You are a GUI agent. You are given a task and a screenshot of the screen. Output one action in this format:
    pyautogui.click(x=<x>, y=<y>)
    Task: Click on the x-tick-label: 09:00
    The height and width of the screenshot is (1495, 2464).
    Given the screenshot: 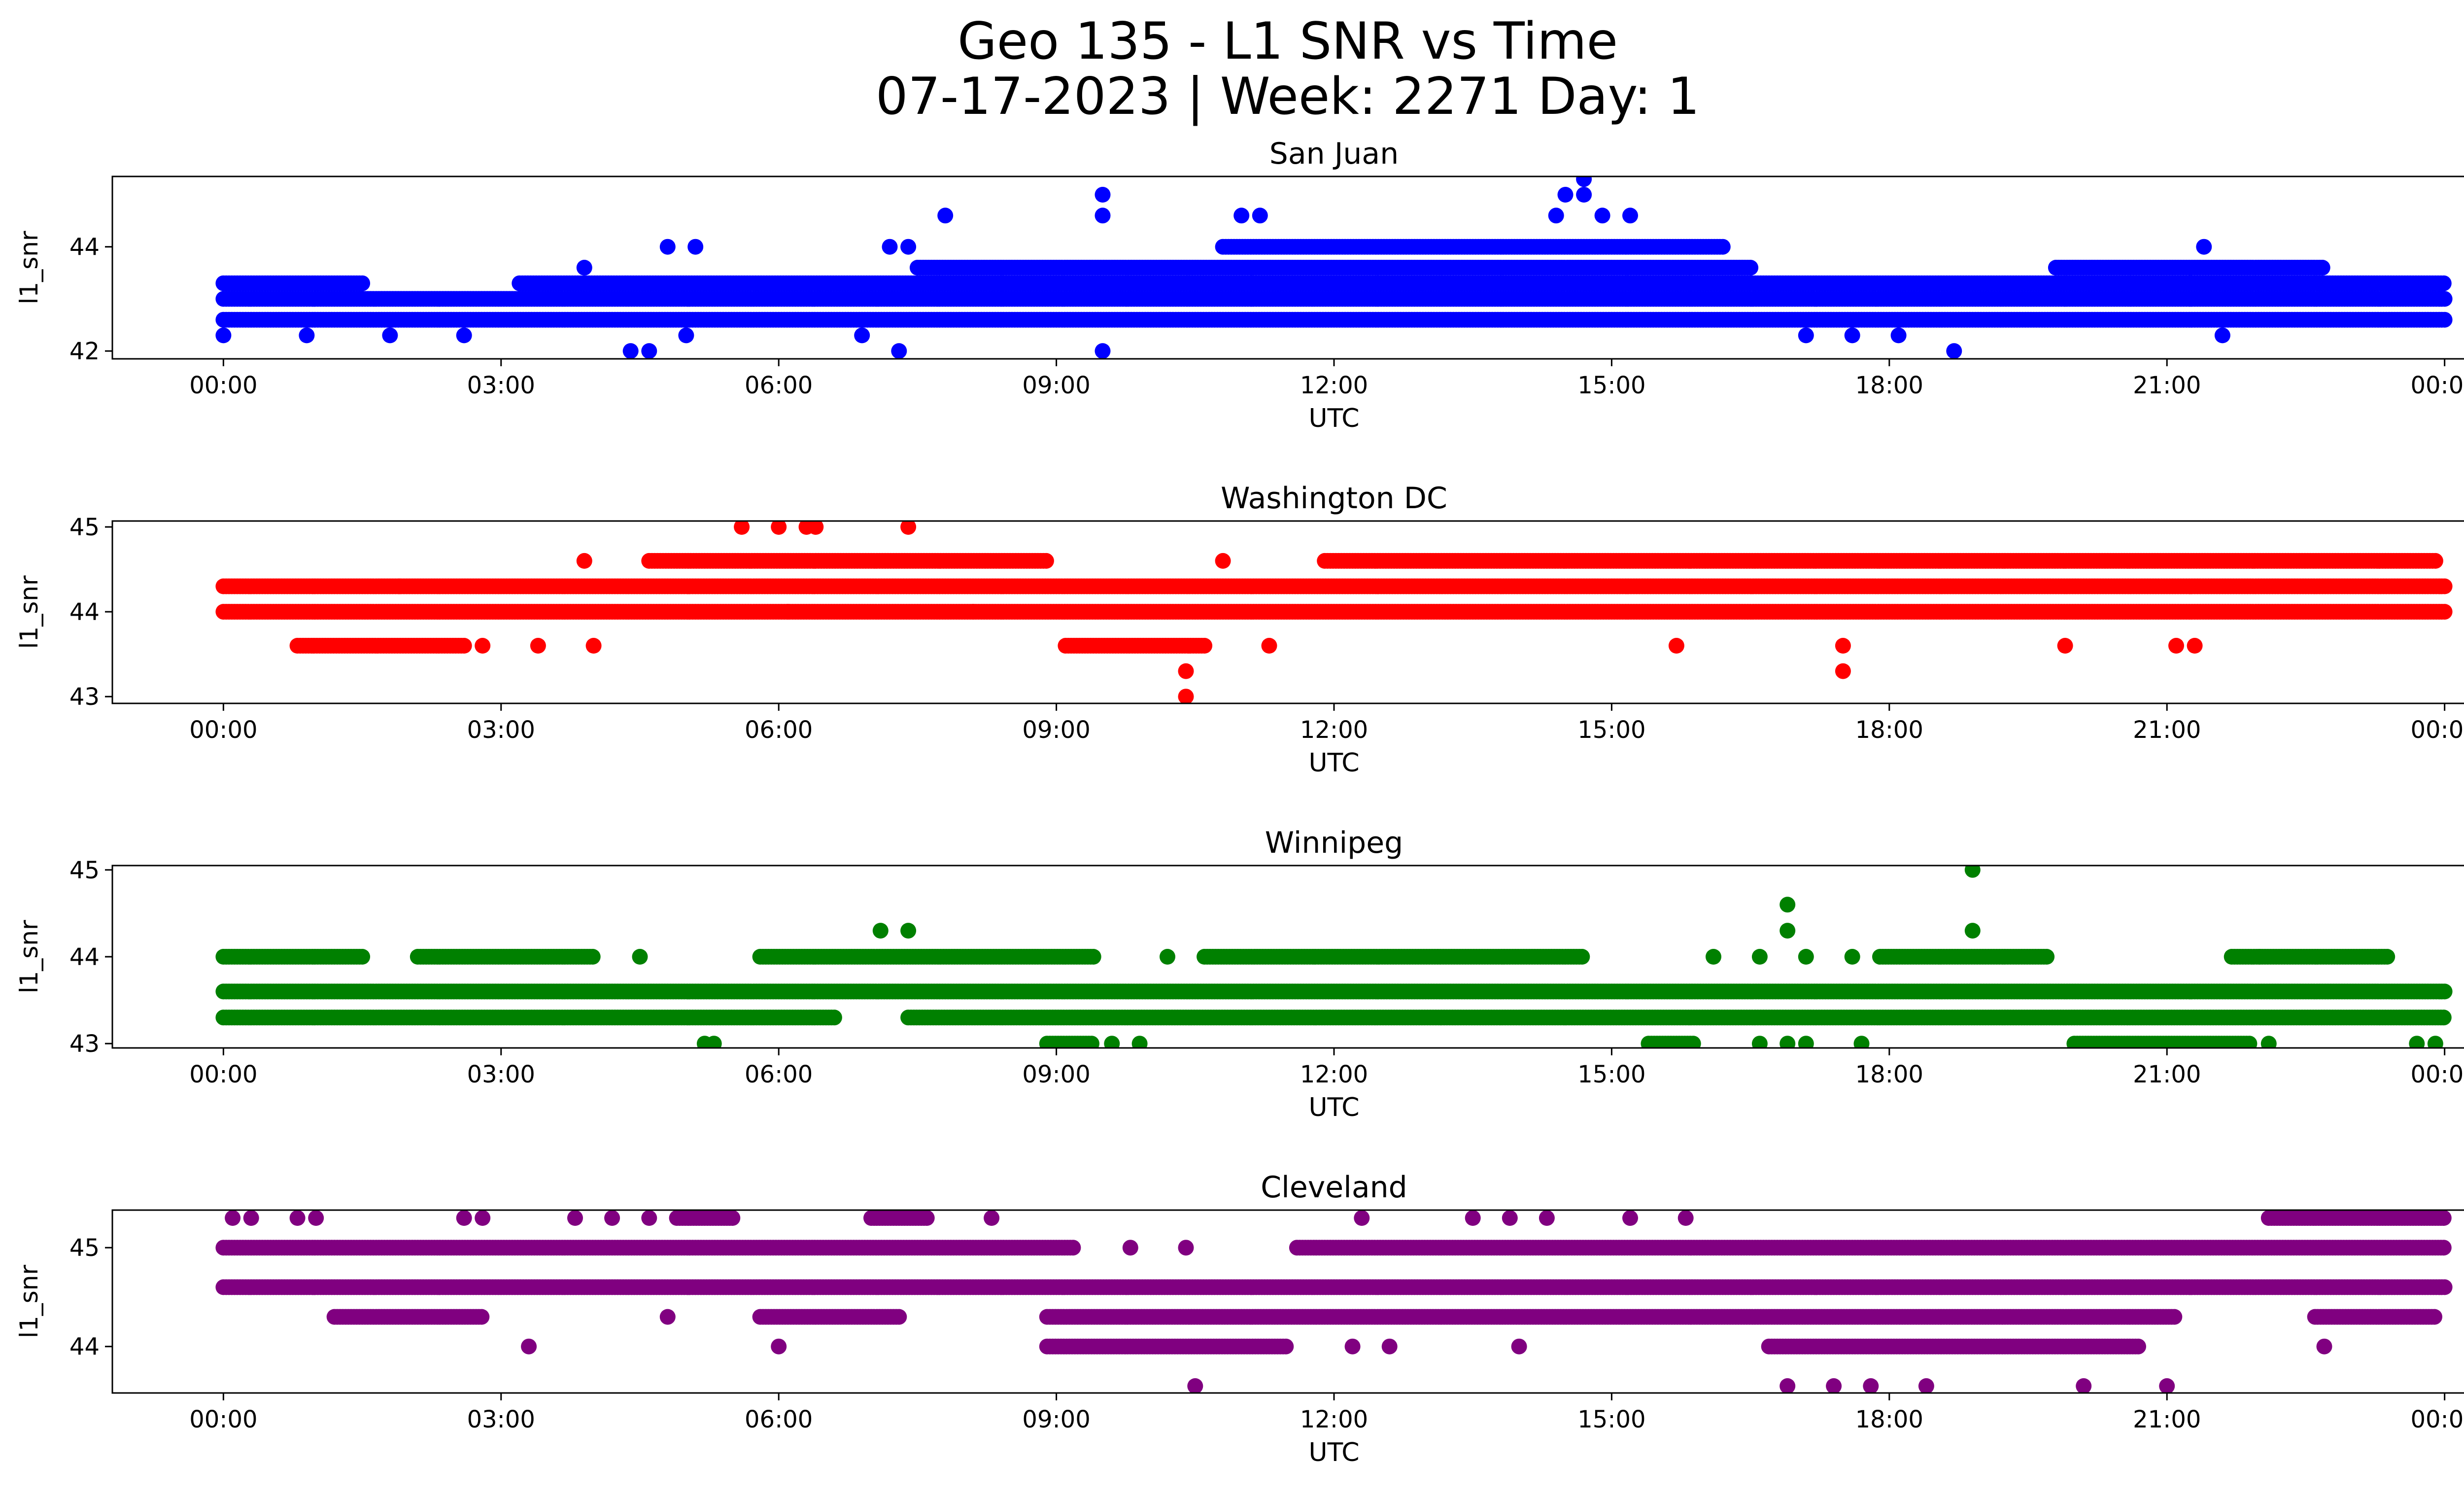 What is the action you would take?
    pyautogui.click(x=1056, y=385)
    